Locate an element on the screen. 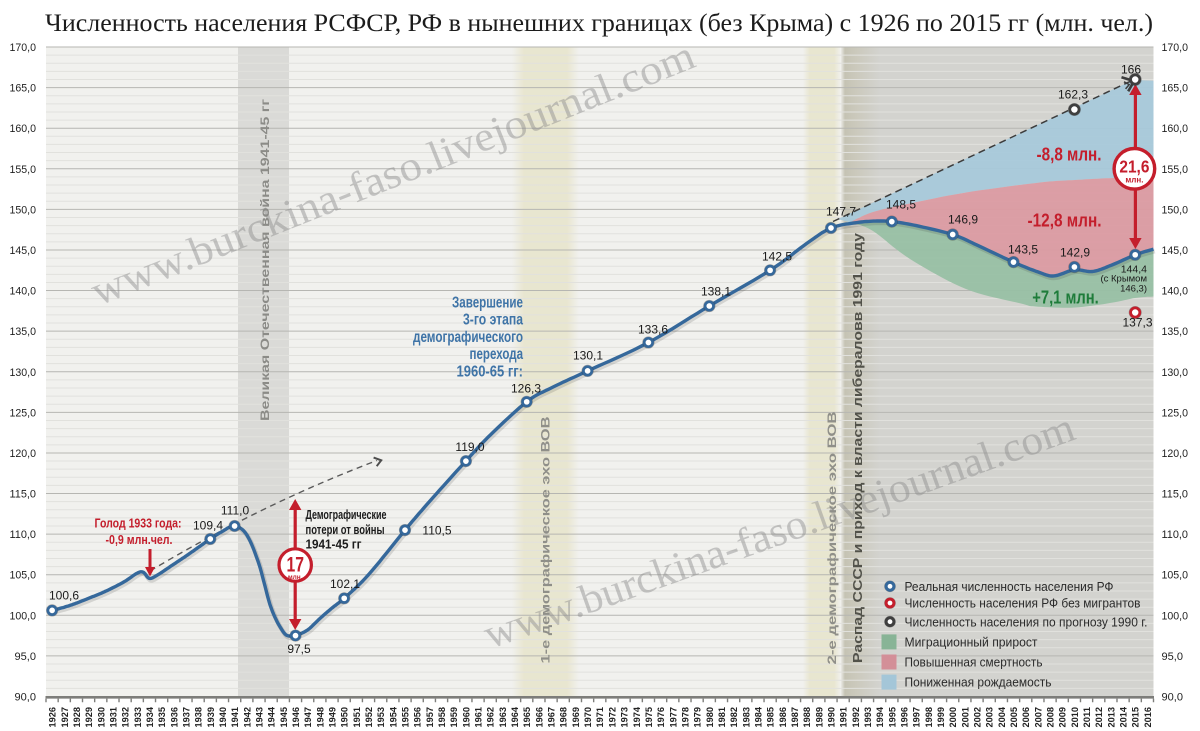  svg-text: 1986 is located at coordinates (783, 717).